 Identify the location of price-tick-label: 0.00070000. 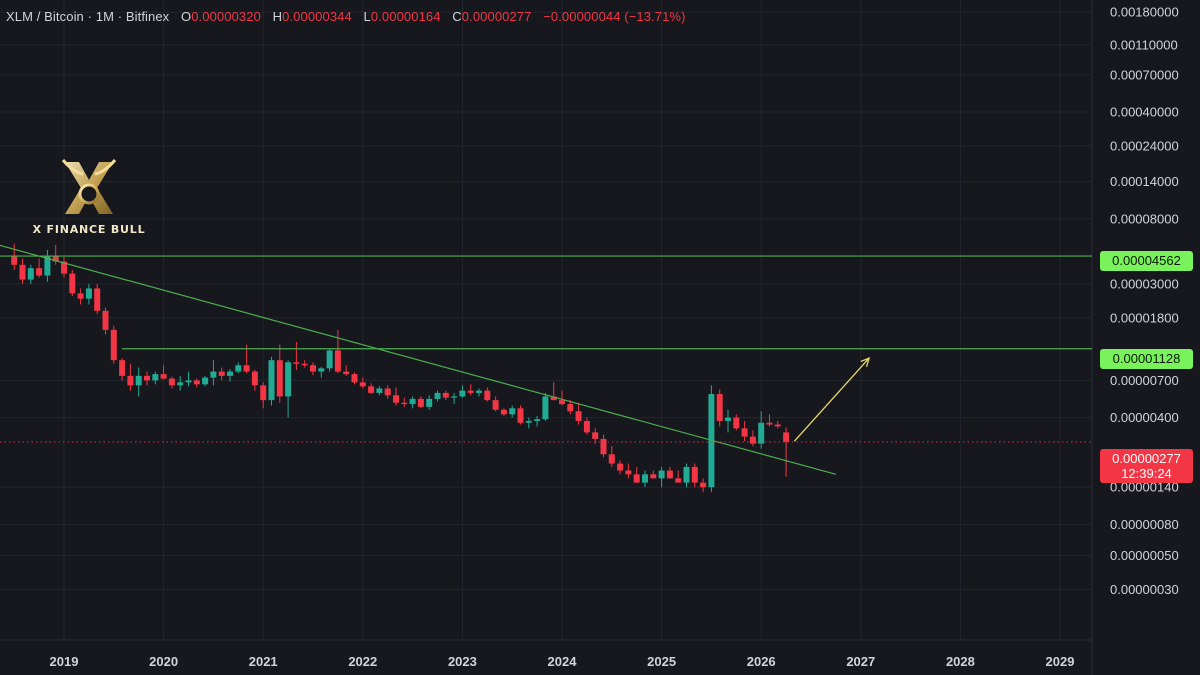
(1144, 74).